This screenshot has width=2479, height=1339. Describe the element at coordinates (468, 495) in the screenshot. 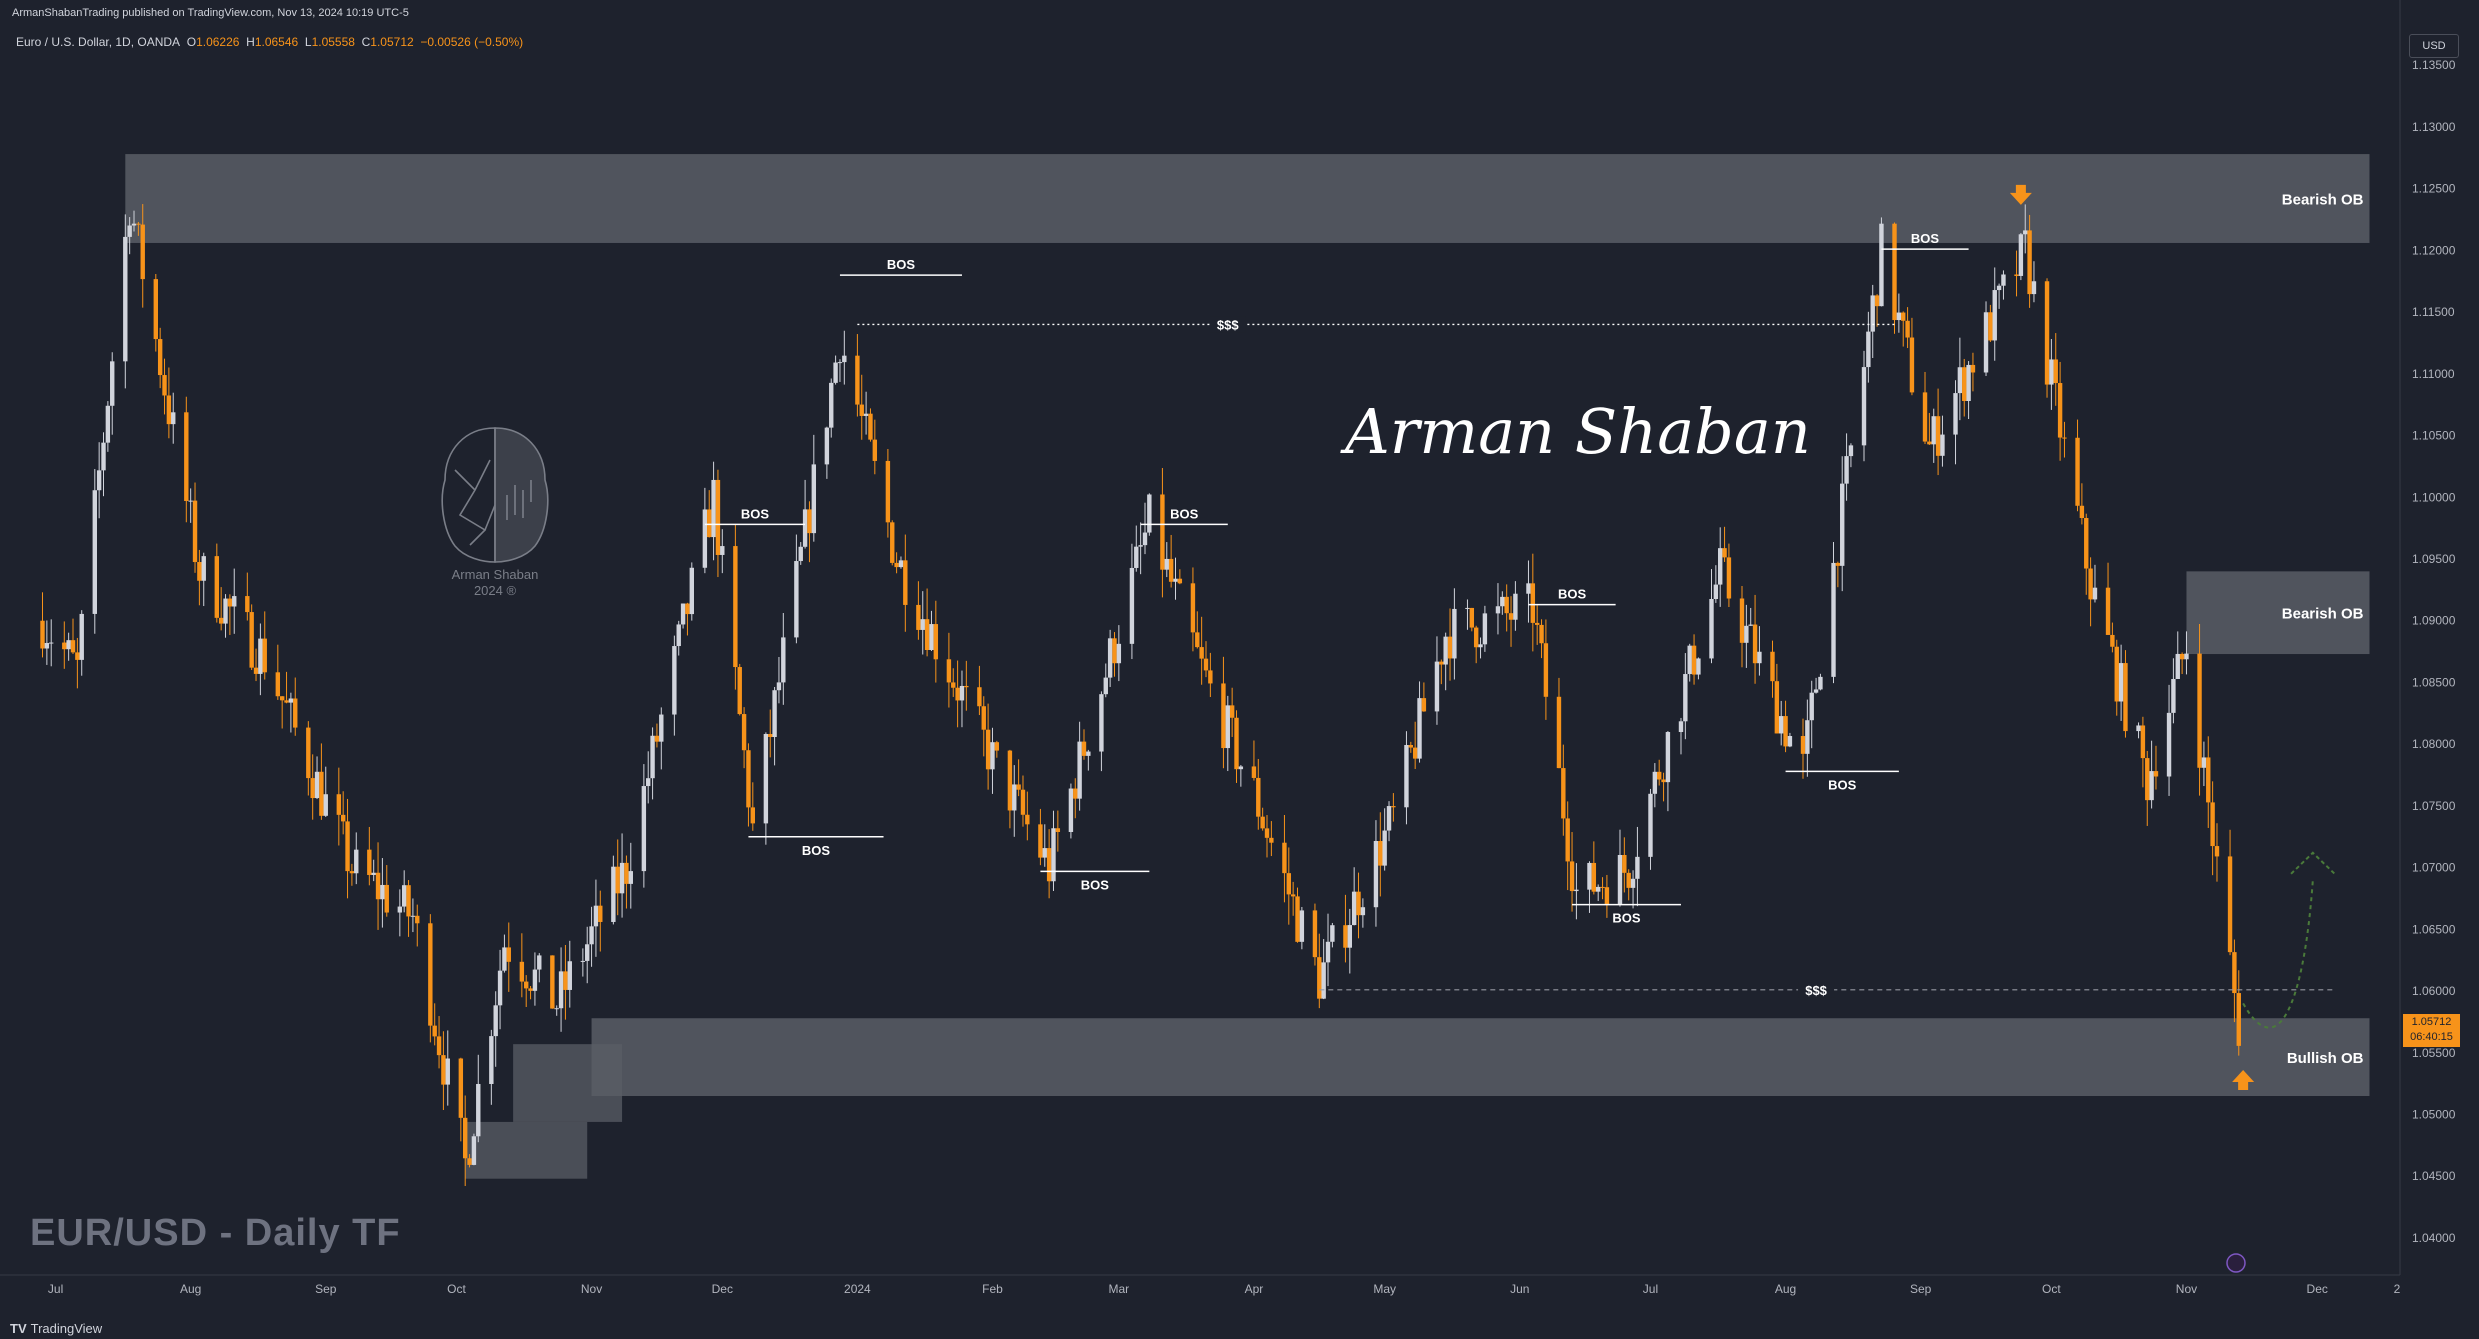

I see `brain-left-half` at that location.